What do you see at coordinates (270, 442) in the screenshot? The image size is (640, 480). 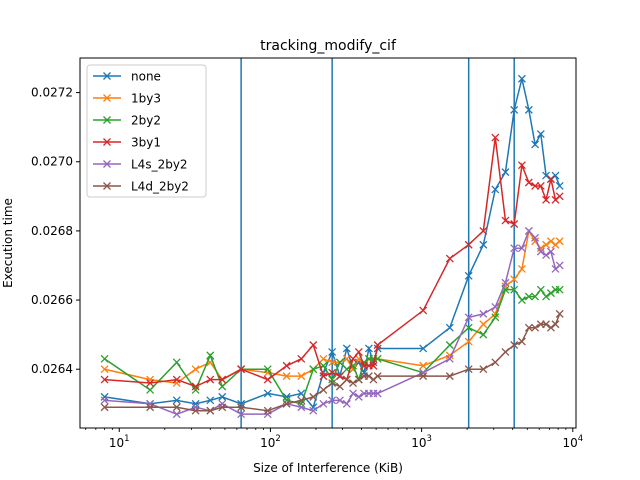 I see `x-tick-label: 10²` at bounding box center [270, 442].